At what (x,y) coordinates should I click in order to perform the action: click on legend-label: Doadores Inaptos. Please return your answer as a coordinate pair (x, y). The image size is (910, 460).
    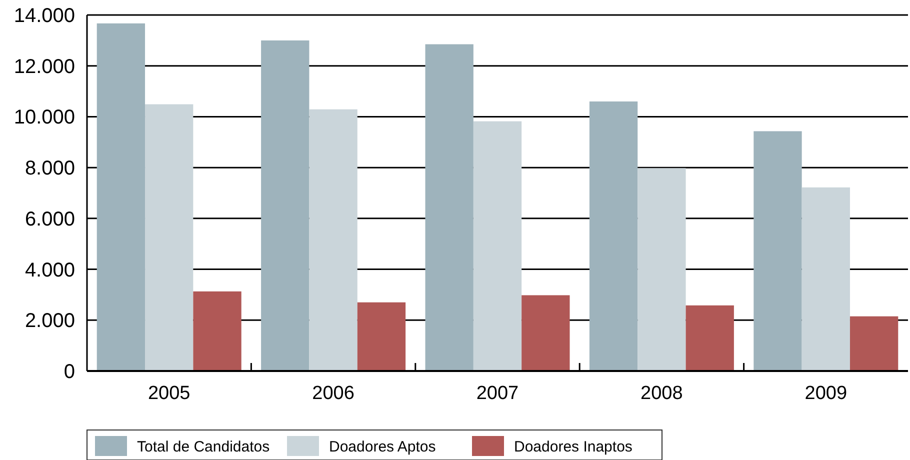
    Looking at the image, I should click on (573, 447).